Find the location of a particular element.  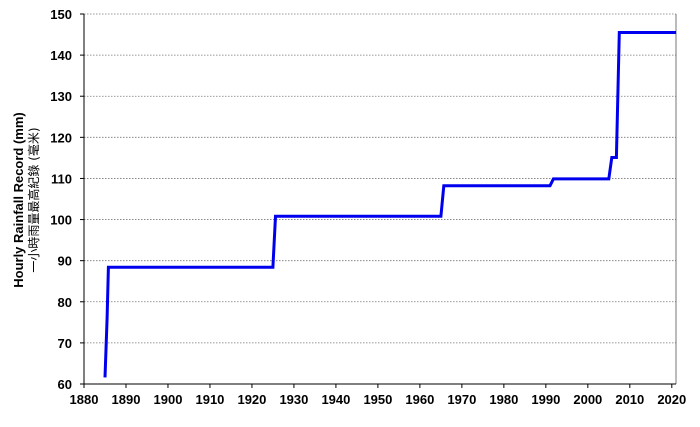

y-axis-subtitle: 一小時雨量最高紀錄 (毫米) is located at coordinates (33, 199).